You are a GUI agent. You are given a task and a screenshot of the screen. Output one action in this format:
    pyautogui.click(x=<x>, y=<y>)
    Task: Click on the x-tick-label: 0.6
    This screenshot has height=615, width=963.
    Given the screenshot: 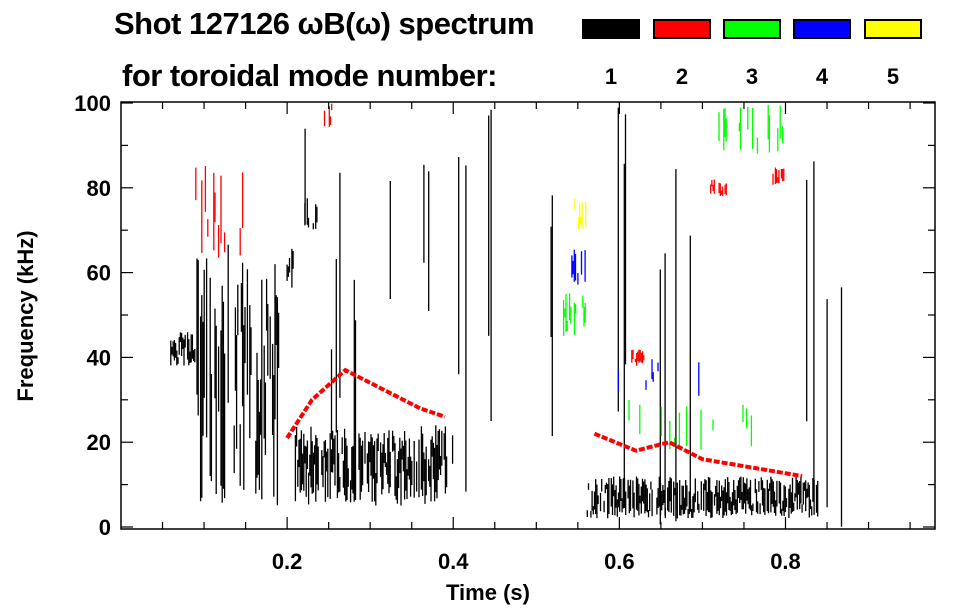 What is the action you would take?
    pyautogui.click(x=619, y=561)
    